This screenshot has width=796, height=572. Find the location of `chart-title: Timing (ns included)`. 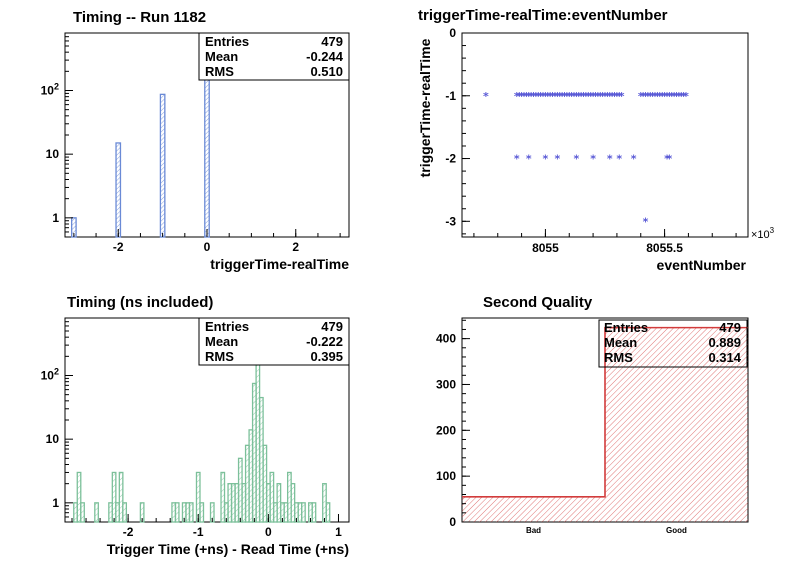

chart-title: Timing (ns included) is located at coordinates (140, 302).